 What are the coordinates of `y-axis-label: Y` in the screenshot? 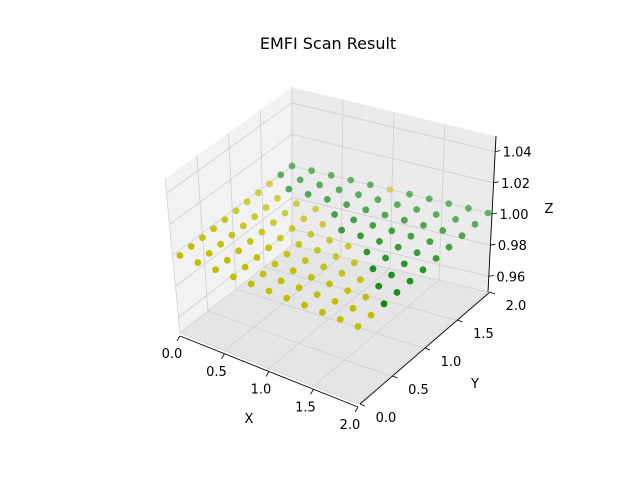 It's located at (474, 384).